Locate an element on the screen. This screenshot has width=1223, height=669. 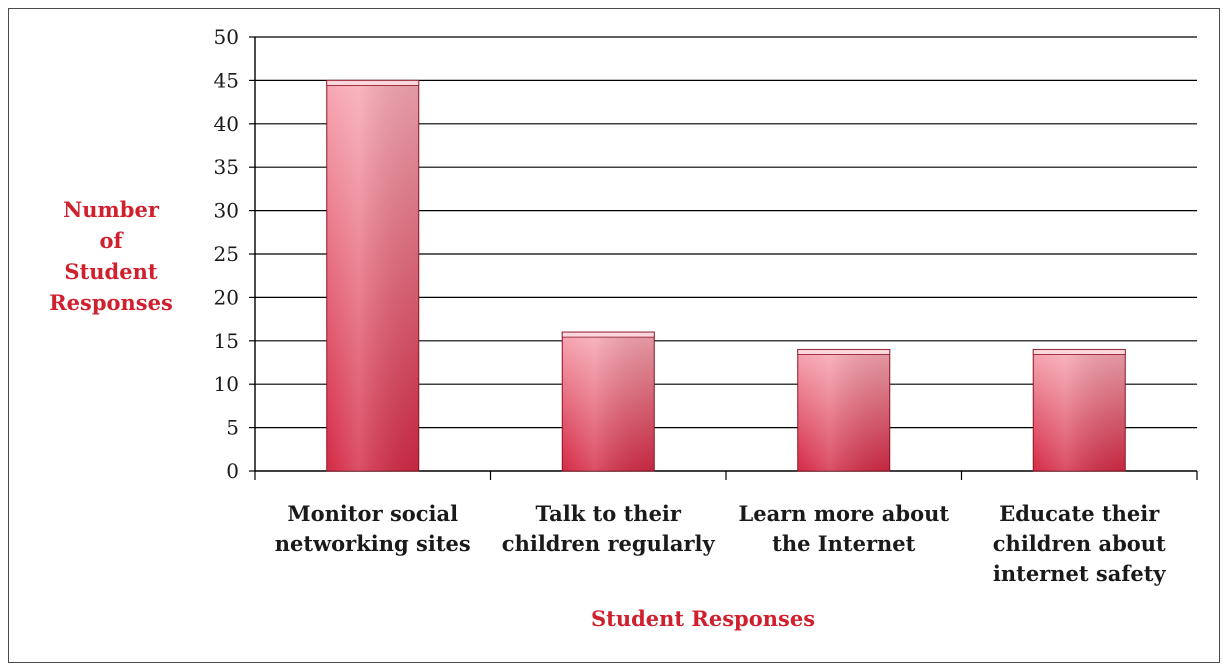
y-tick-label: 35 is located at coordinates (226, 167).